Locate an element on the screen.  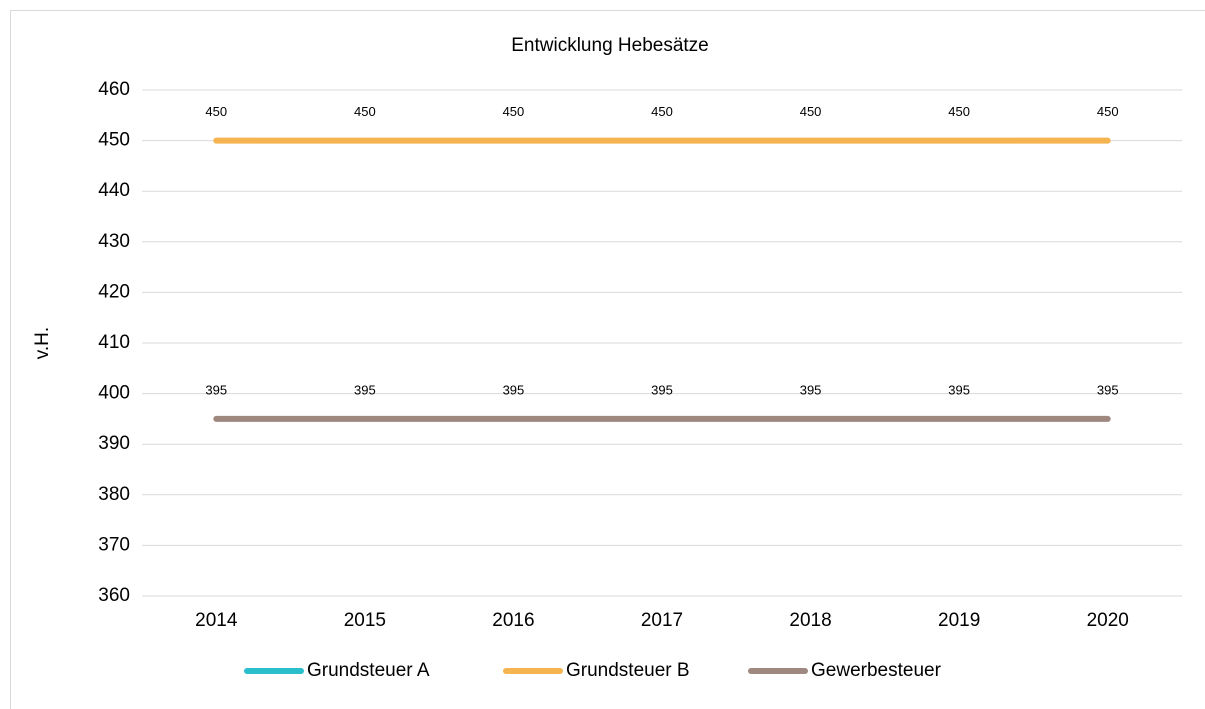
x-tick-label: 2017 is located at coordinates (662, 620).